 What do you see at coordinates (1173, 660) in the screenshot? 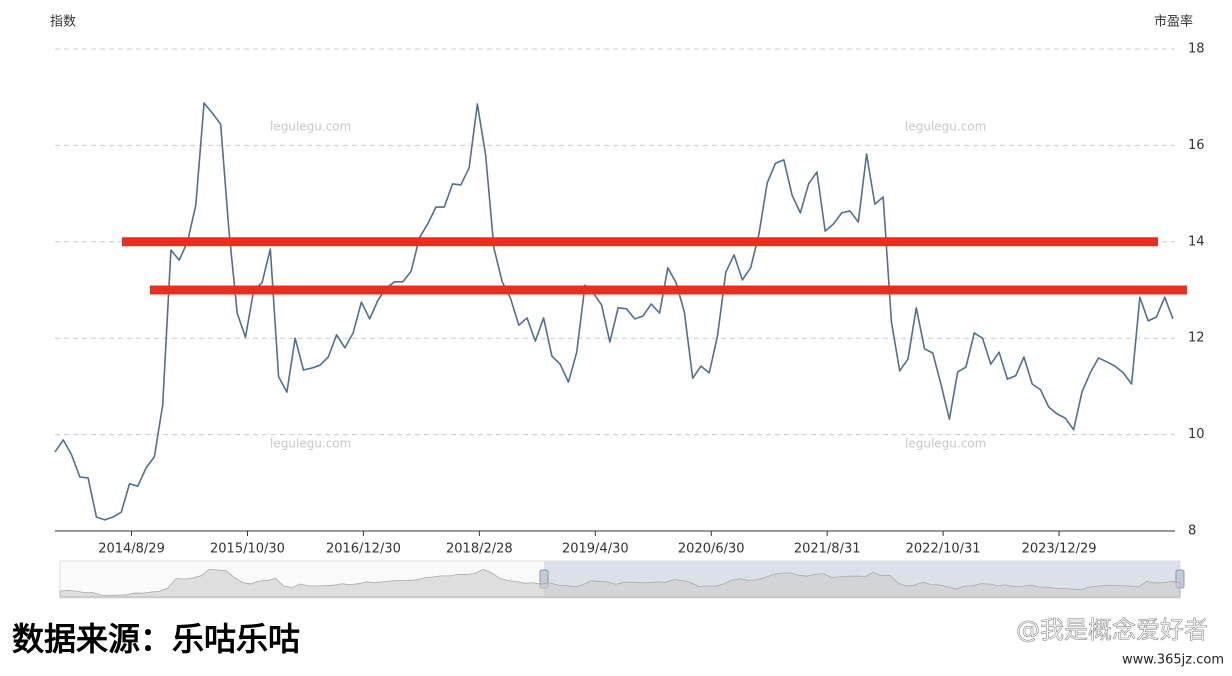
I see `site: www.365jz.com` at bounding box center [1173, 660].